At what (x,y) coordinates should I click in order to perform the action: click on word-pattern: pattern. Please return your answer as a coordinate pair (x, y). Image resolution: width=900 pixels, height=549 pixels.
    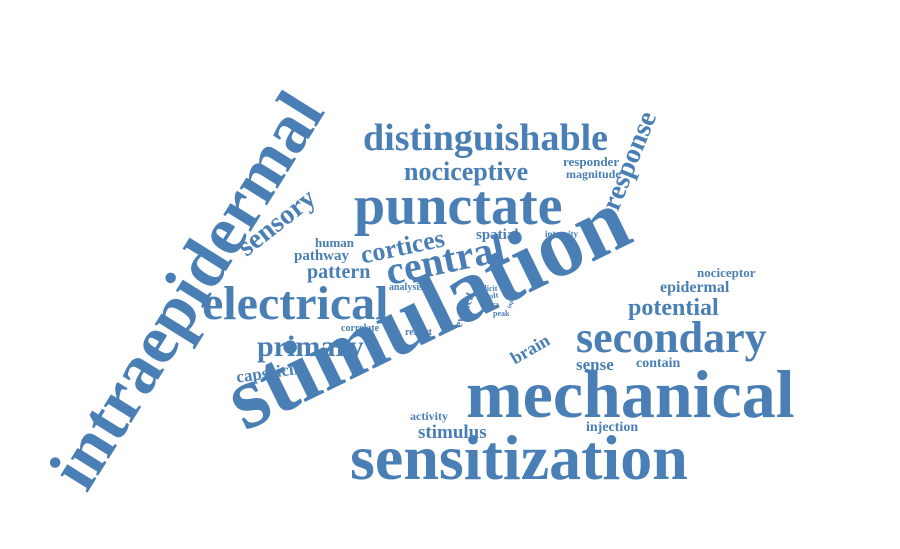
    Looking at the image, I should click on (339, 272).